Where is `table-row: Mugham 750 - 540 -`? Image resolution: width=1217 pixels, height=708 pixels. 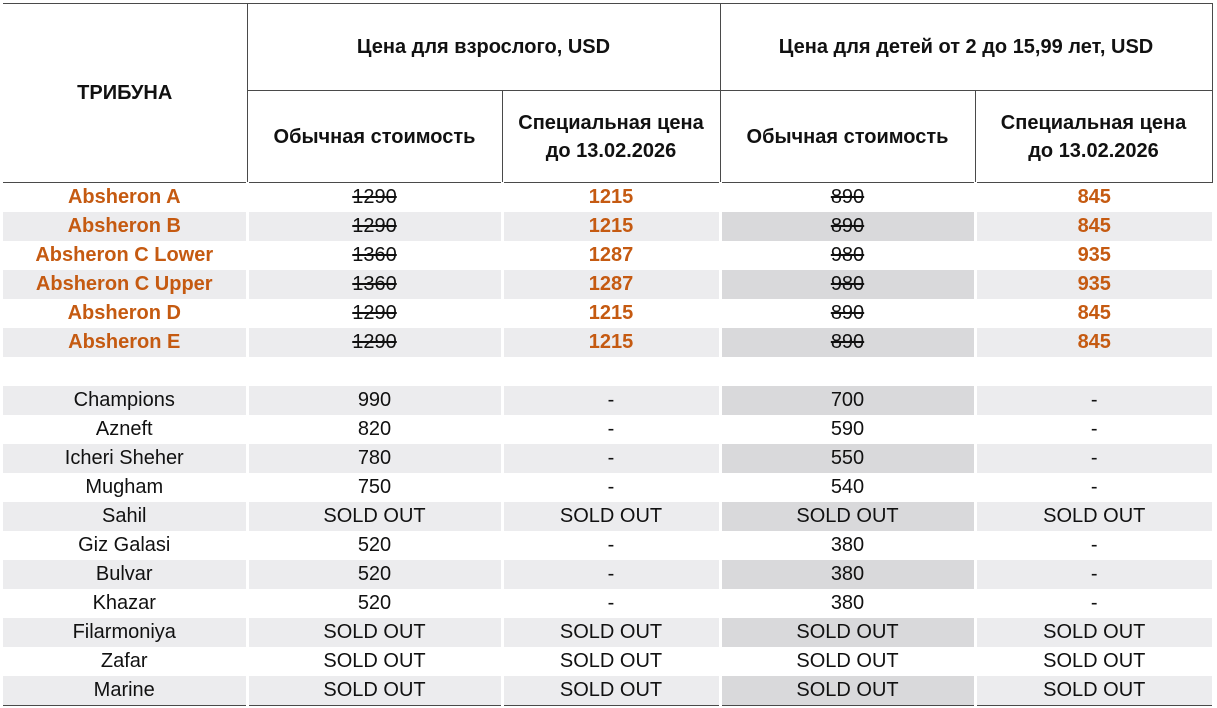
table-row: Mugham 750 - 540 - is located at coordinates (608, 487).